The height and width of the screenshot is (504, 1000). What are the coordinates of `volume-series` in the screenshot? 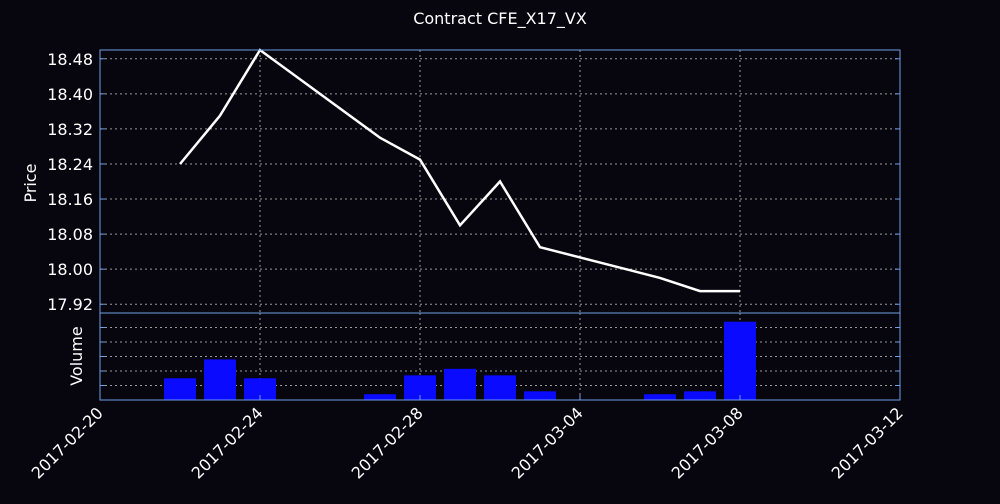 It's located at (460, 361).